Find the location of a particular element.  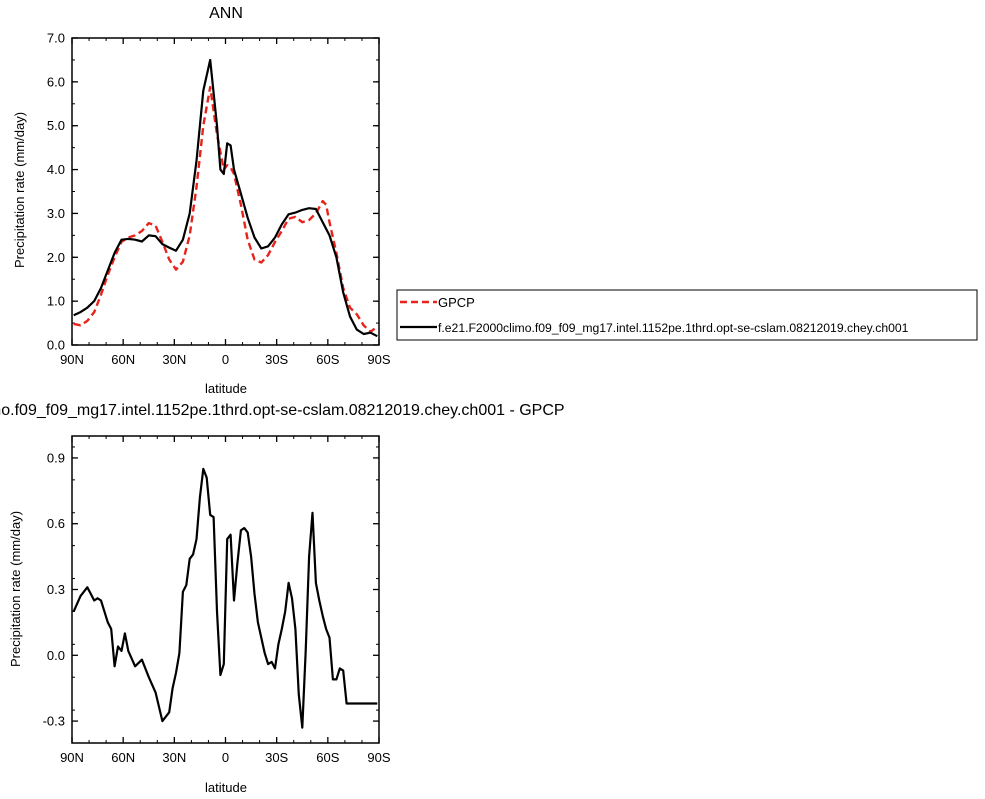

y-tick-label: 0.6 is located at coordinates (56, 523).